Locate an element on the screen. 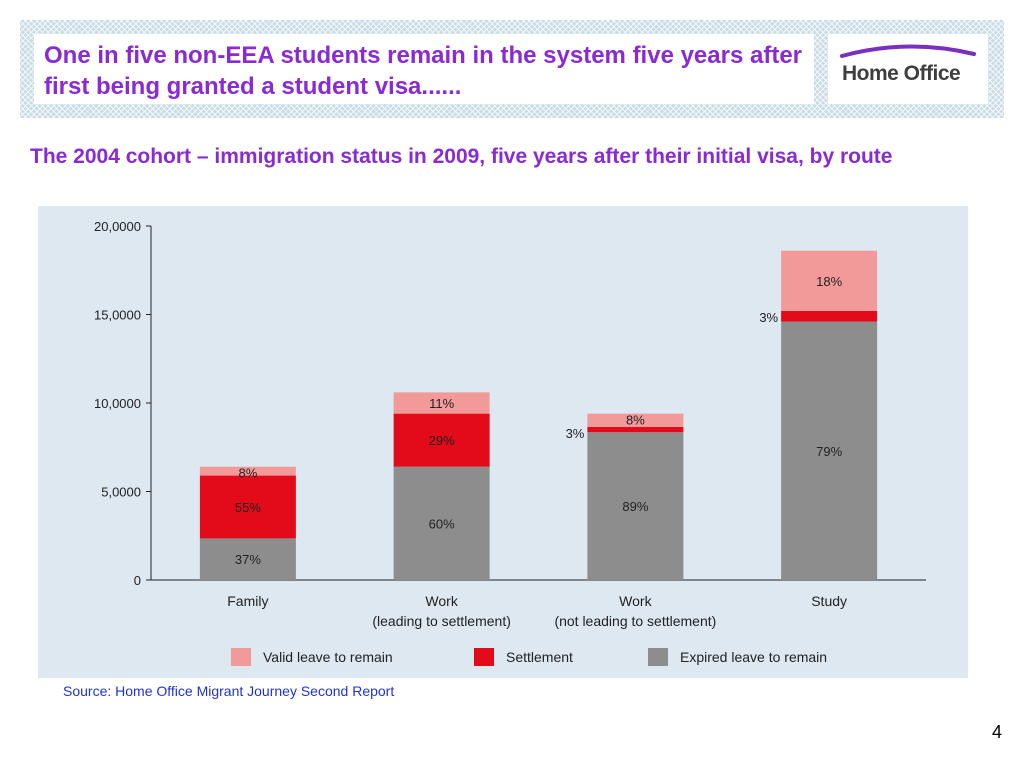 Image resolution: width=1024 pixels, height=768 pixels. page-number: 4 is located at coordinates (996, 732).